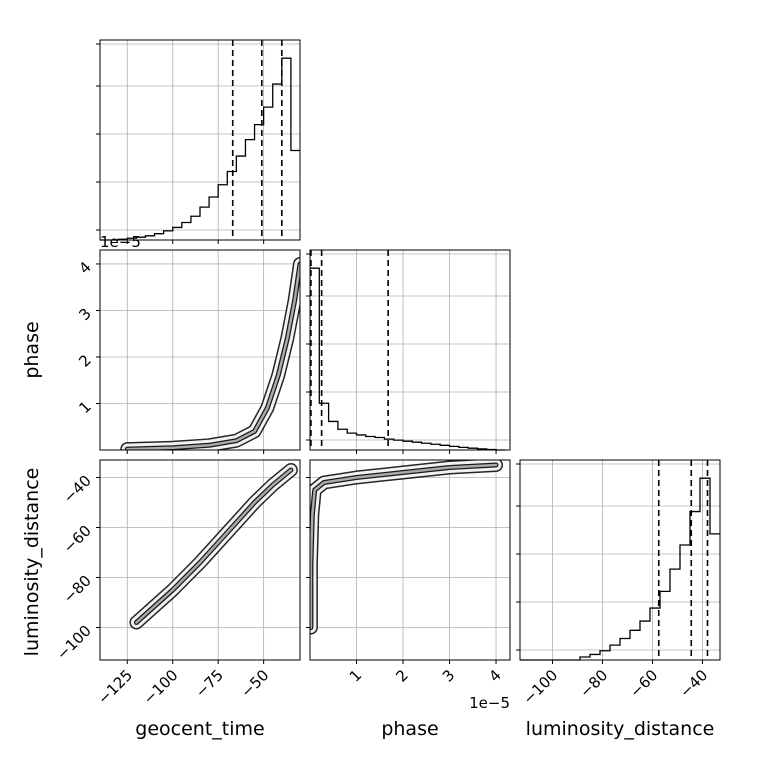 Image resolution: width=760 pixels, height=760 pixels. What do you see at coordinates (84, 407) in the screenshot?
I see `tick-label-y: 1` at bounding box center [84, 407].